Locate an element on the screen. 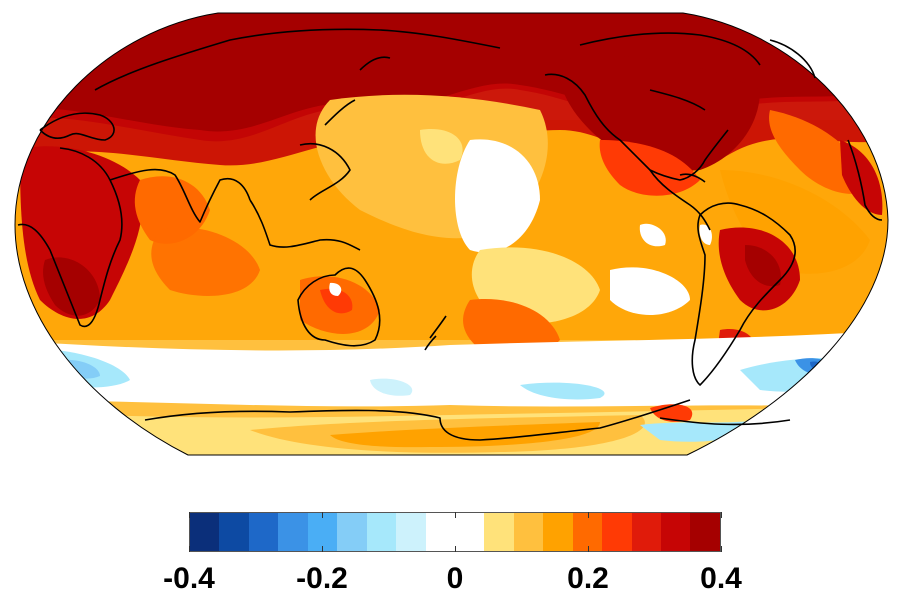 This screenshot has height=604, width=900. colorbar-labels: -0.4 -0.2 0 0.2 0.4 is located at coordinates (450, 580).